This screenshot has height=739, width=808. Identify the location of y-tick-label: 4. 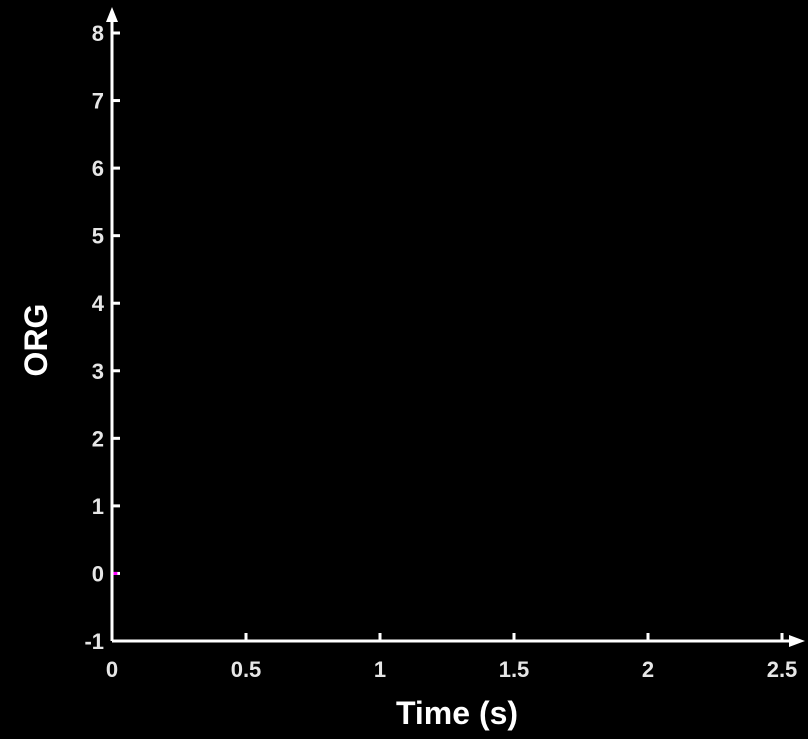
(98, 303).